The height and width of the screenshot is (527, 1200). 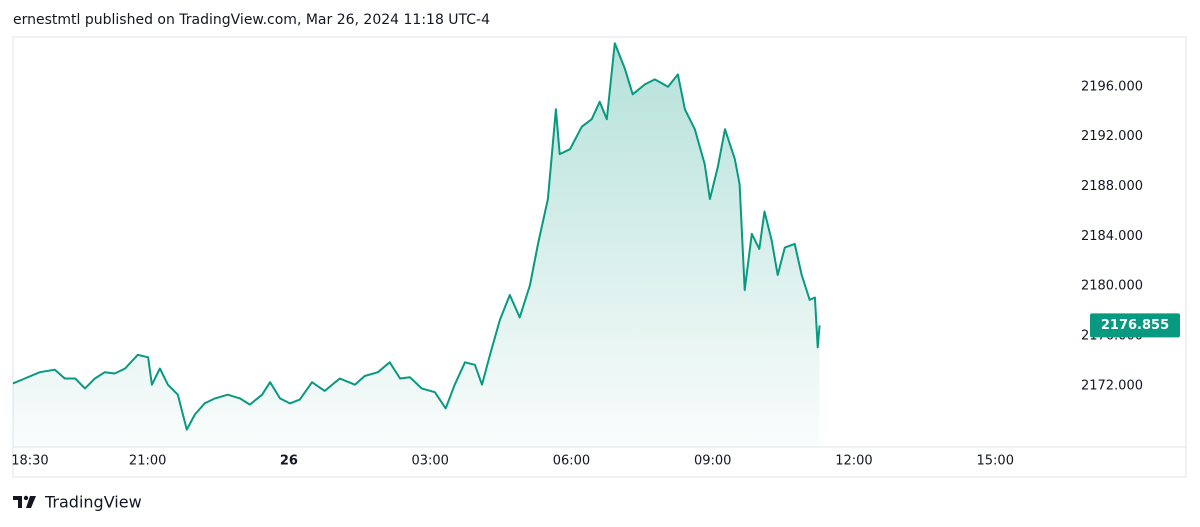 What do you see at coordinates (24, 501) in the screenshot?
I see `brand-logo` at bounding box center [24, 501].